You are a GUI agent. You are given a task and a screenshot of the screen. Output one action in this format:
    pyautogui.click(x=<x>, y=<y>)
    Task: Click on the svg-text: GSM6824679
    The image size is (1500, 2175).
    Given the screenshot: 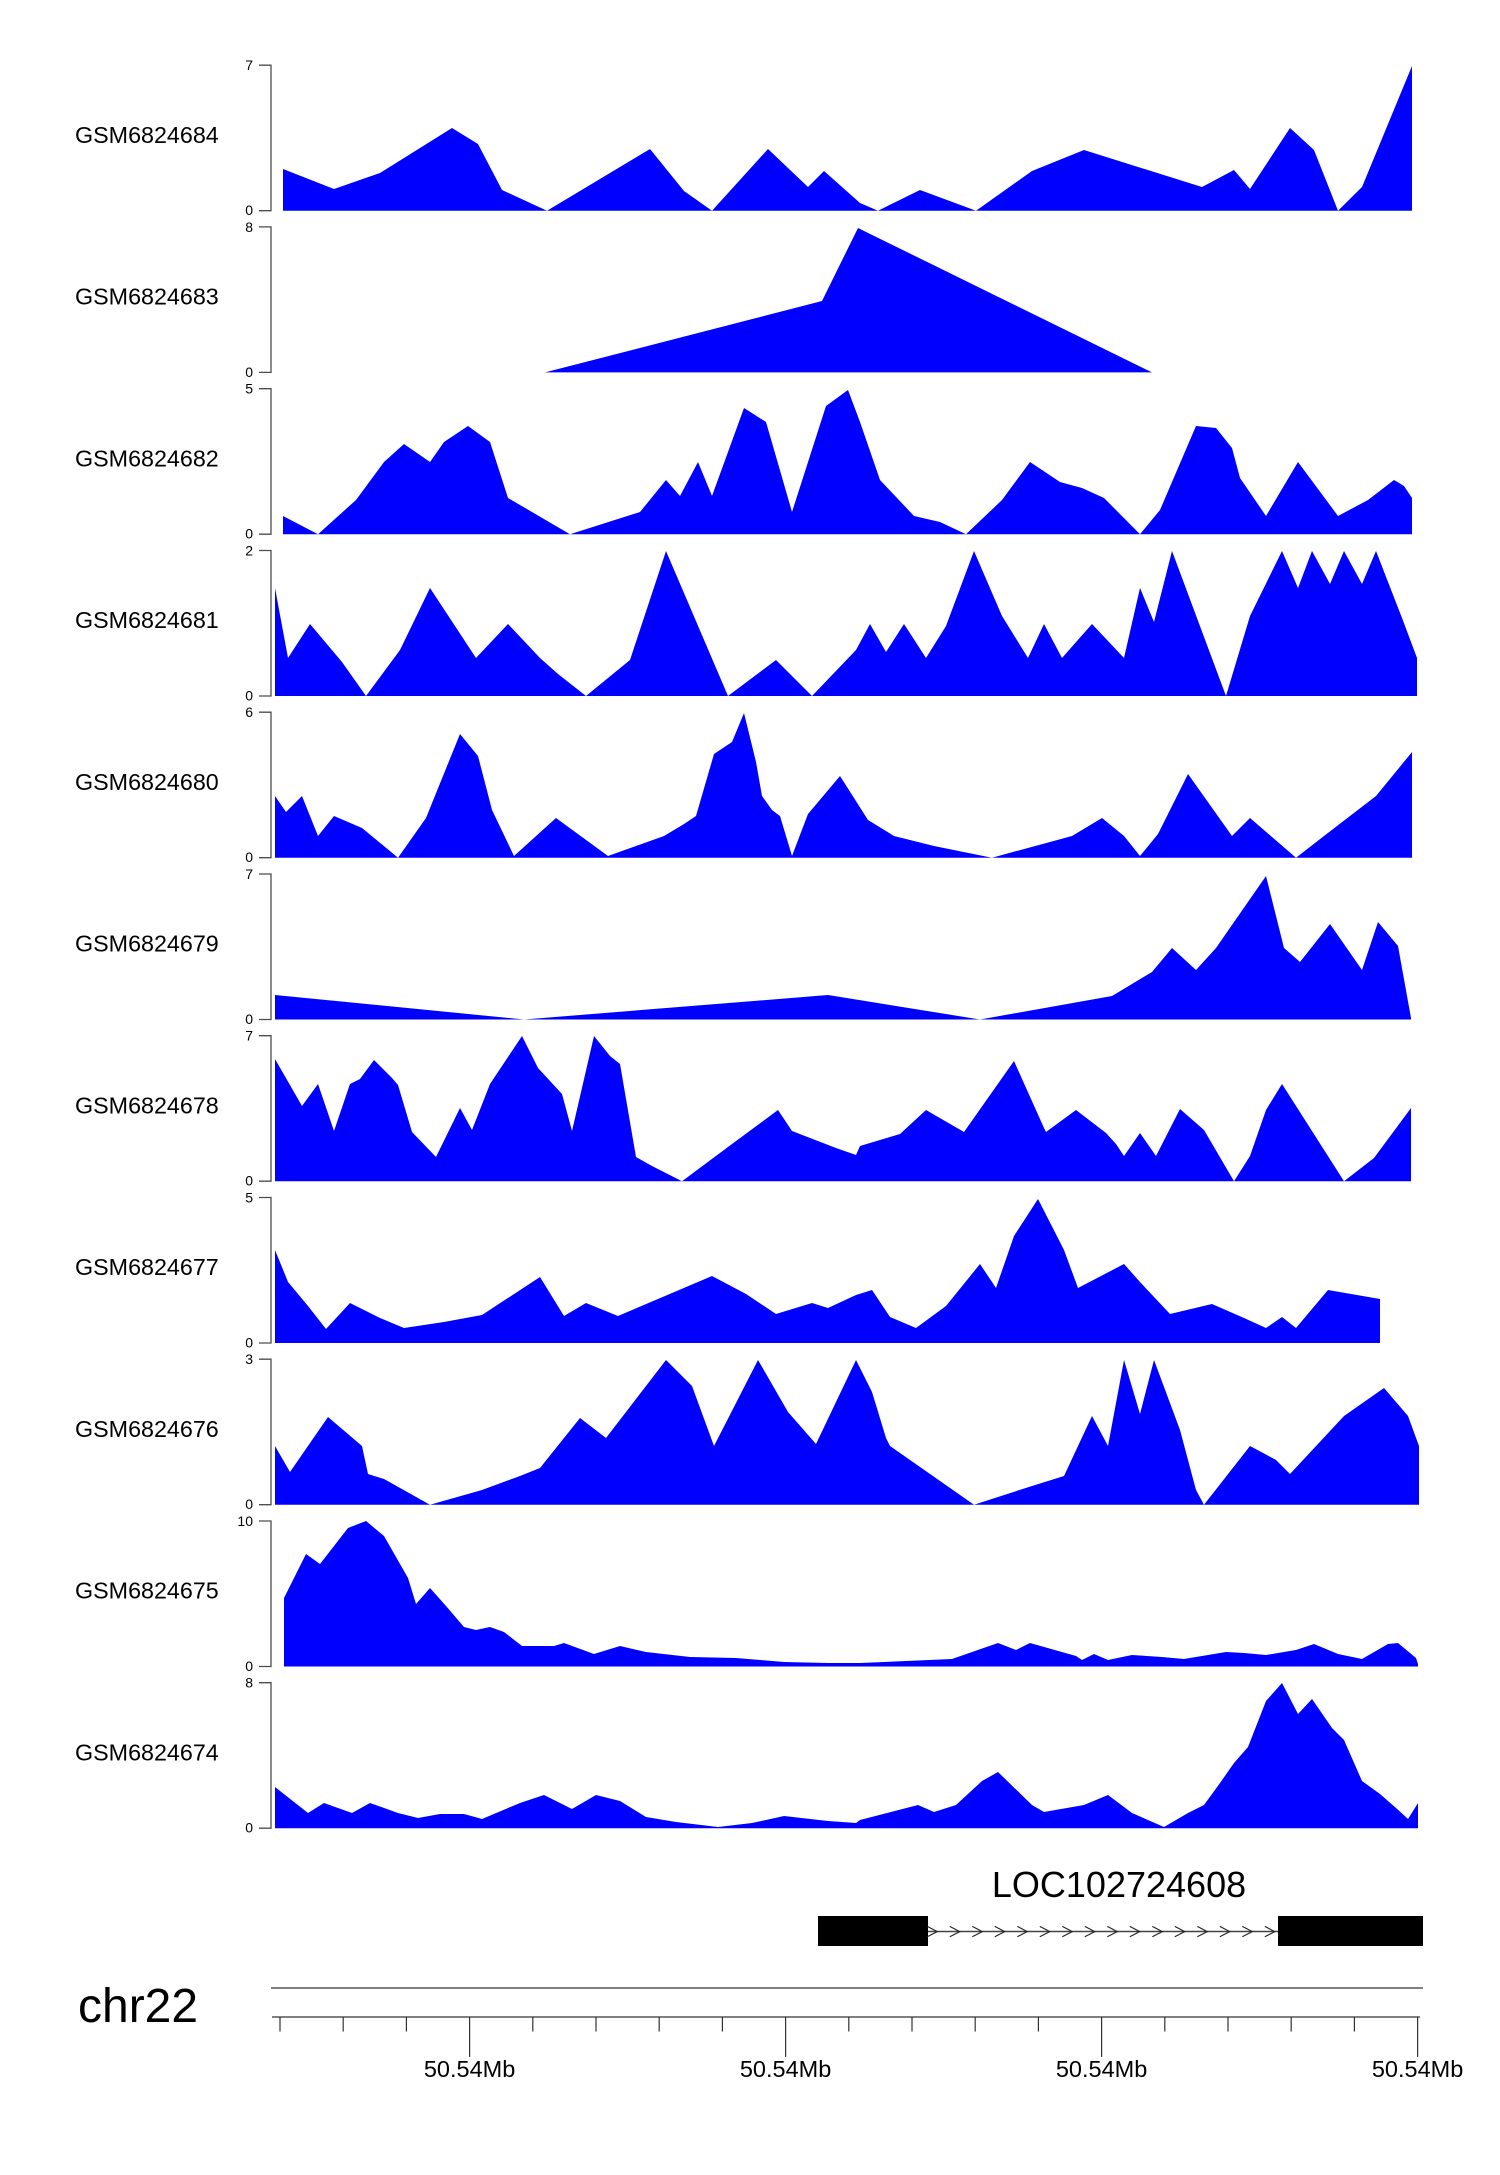 What is the action you would take?
    pyautogui.click(x=147, y=944)
    